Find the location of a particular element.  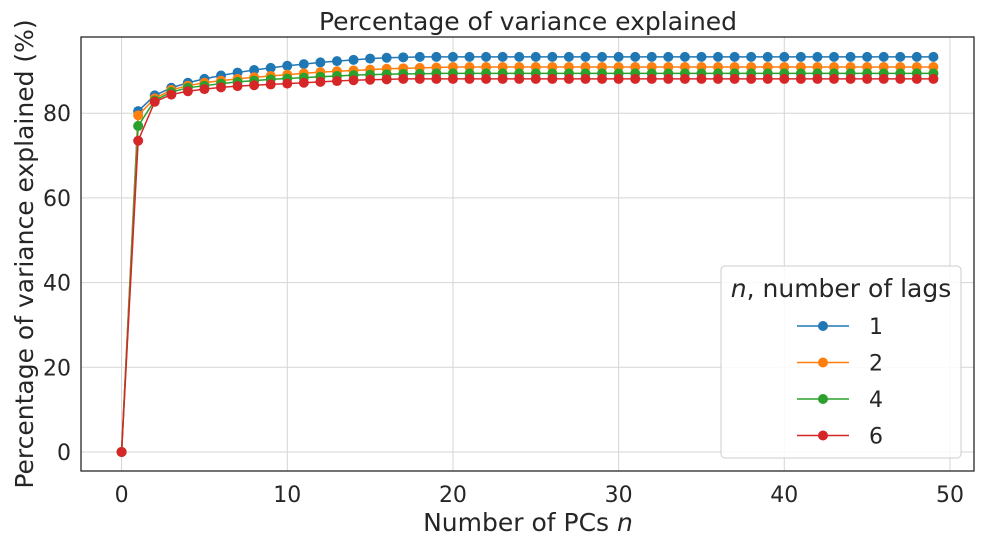

x-tick-label: 30 is located at coordinates (619, 495).